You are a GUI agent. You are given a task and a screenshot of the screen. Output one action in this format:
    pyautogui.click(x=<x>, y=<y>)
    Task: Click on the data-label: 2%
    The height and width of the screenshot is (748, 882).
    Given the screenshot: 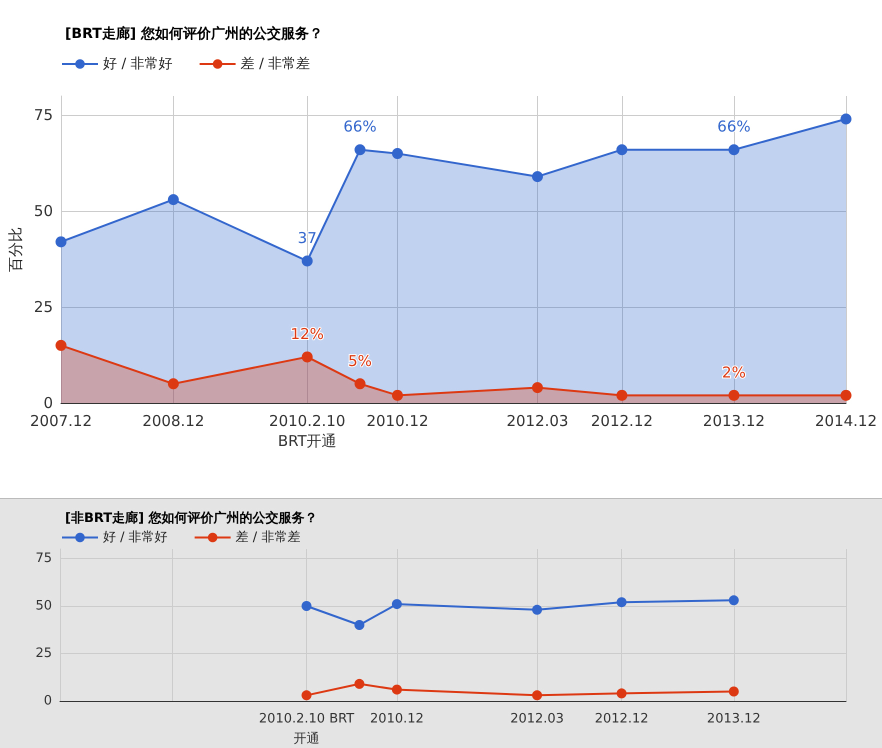 What is the action you would take?
    pyautogui.click(x=734, y=372)
    